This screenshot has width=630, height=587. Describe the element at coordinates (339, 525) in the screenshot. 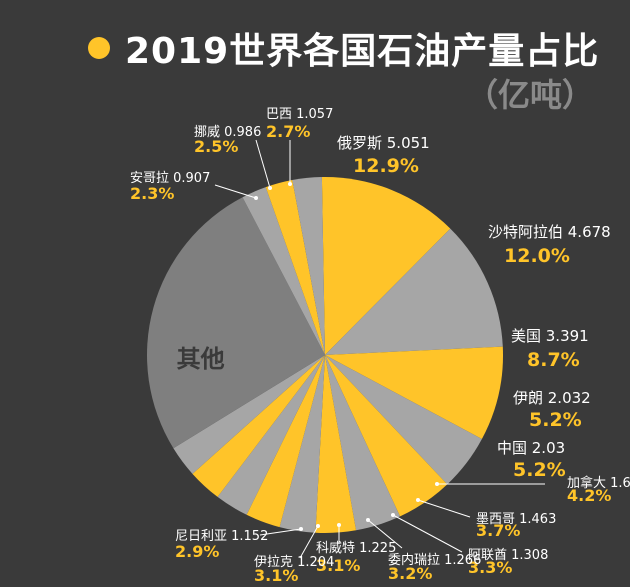

I see `leader-dot-科威特` at that location.